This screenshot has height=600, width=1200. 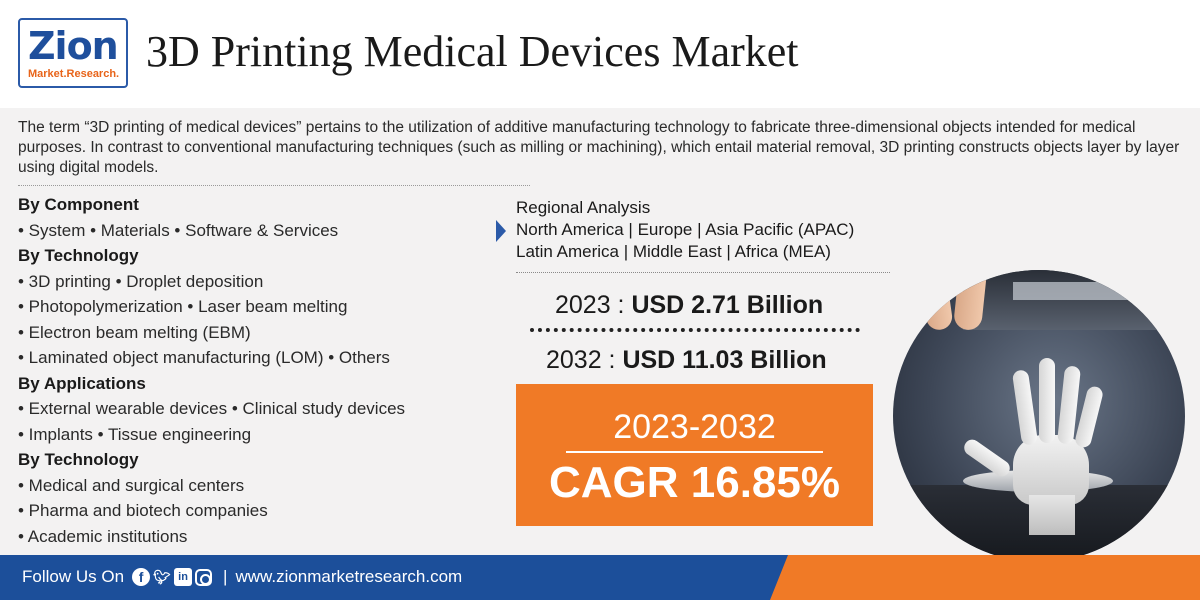 What do you see at coordinates (694, 427) in the screenshot?
I see `cagr-period: 2023-2032` at bounding box center [694, 427].